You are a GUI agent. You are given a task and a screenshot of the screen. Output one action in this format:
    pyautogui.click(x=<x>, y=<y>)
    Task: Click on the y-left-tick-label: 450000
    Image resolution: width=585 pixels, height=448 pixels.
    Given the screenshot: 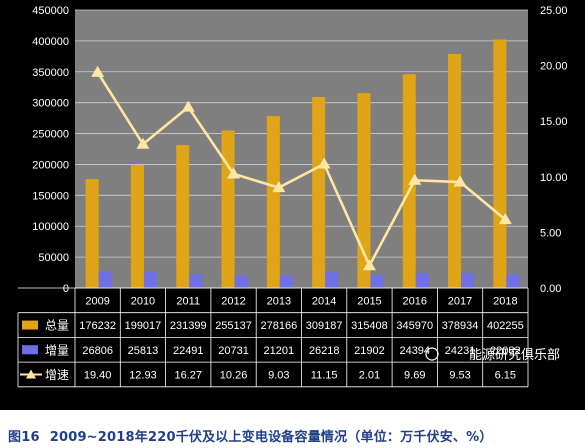 What is the action you would take?
    pyautogui.click(x=50, y=11)
    